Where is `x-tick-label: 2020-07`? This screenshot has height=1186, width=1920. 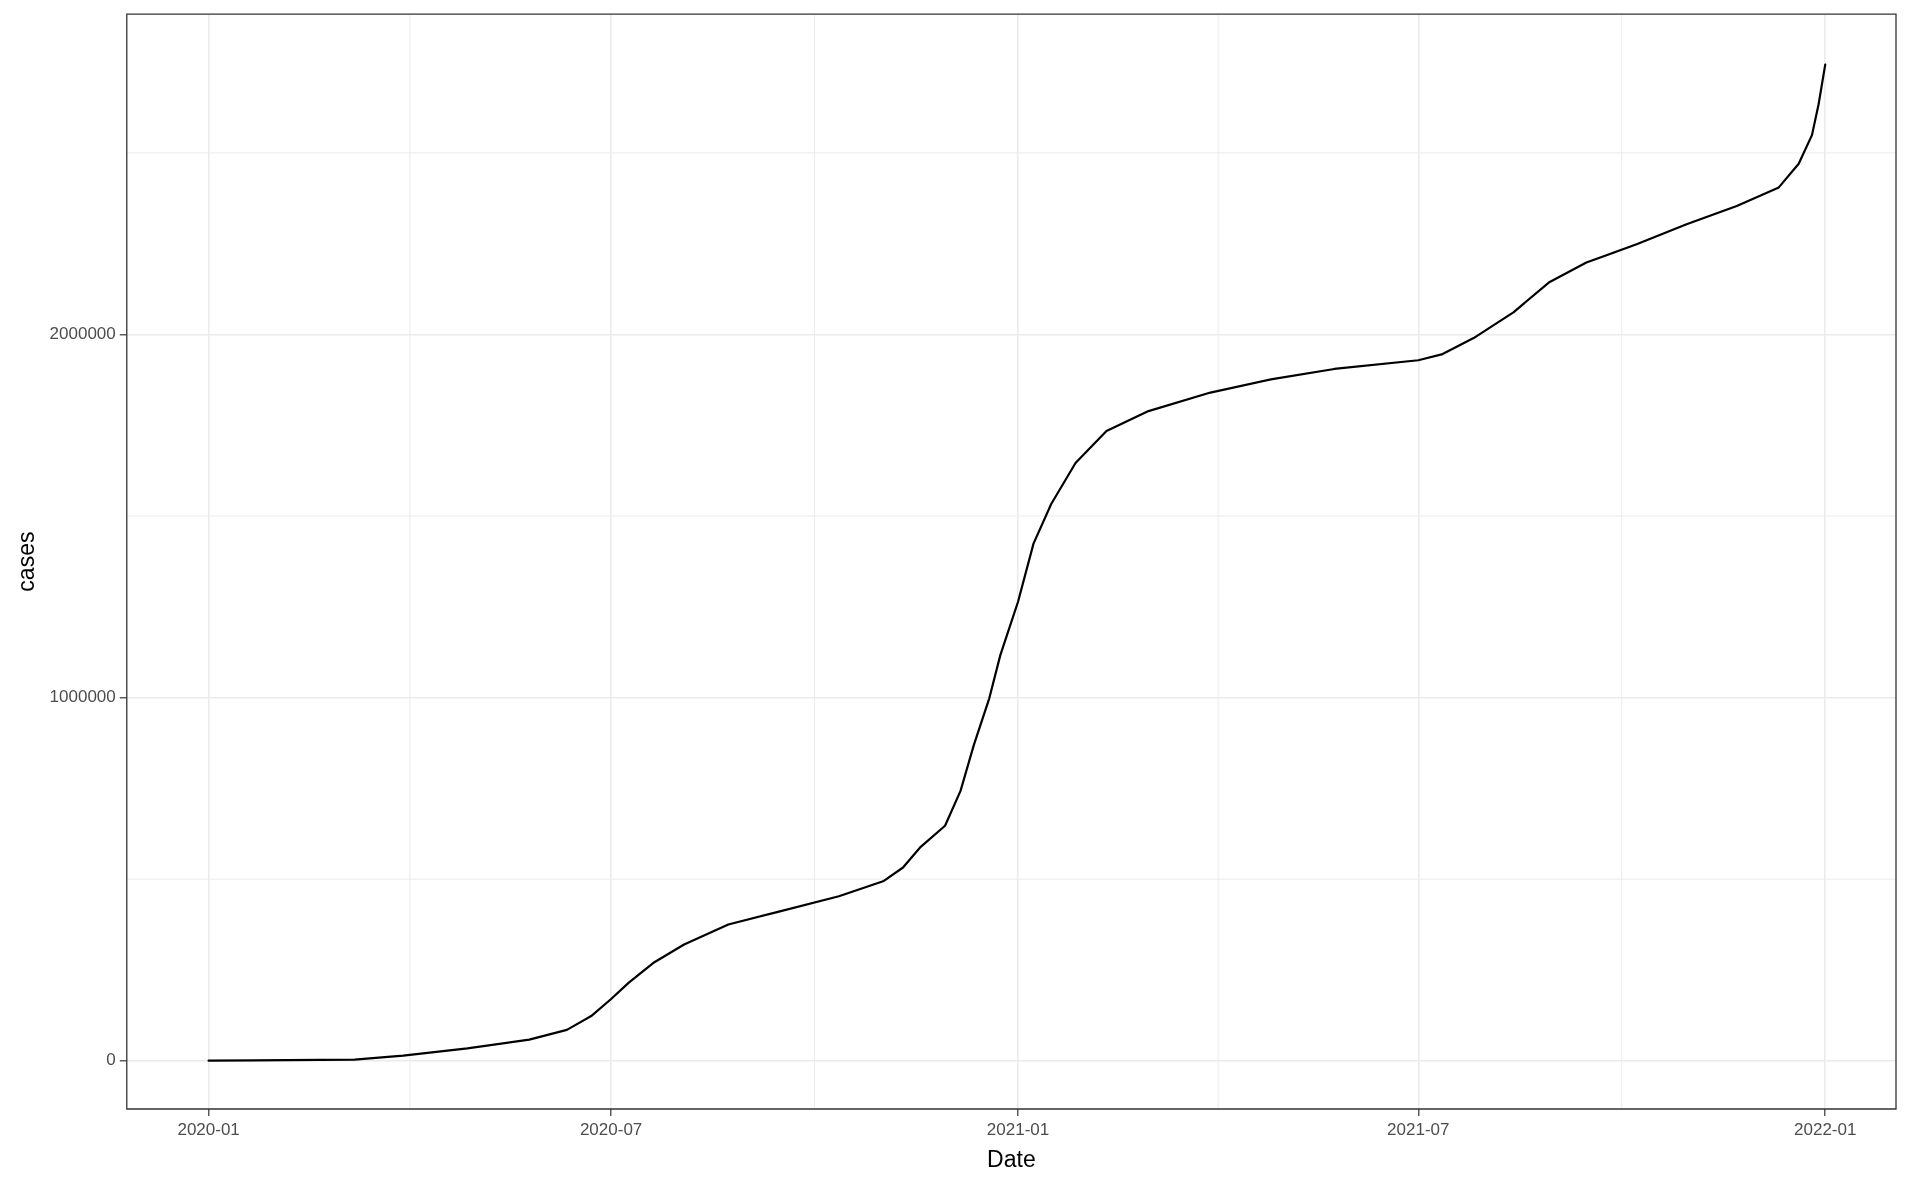
x-tick-label: 2020-07 is located at coordinates (611, 1129).